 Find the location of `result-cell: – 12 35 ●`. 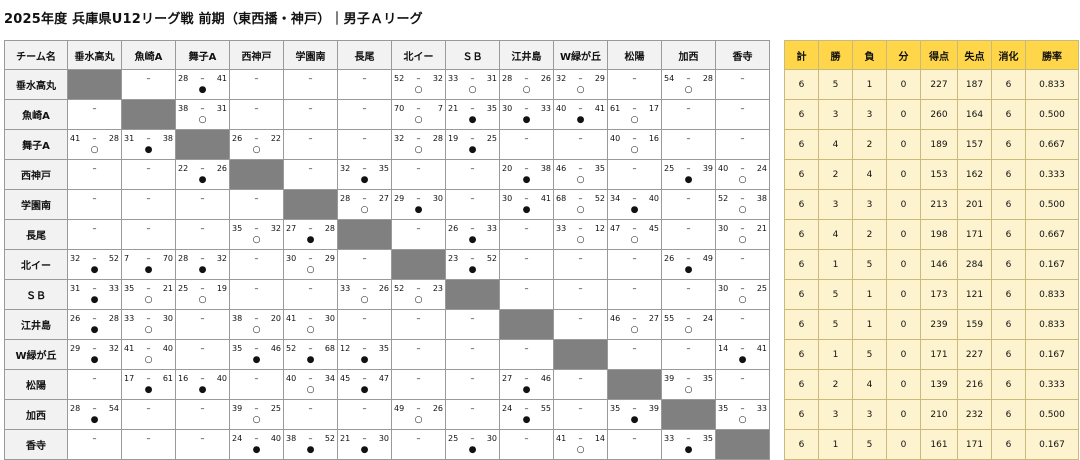

result-cell: – 12 35 ● is located at coordinates (364, 354).